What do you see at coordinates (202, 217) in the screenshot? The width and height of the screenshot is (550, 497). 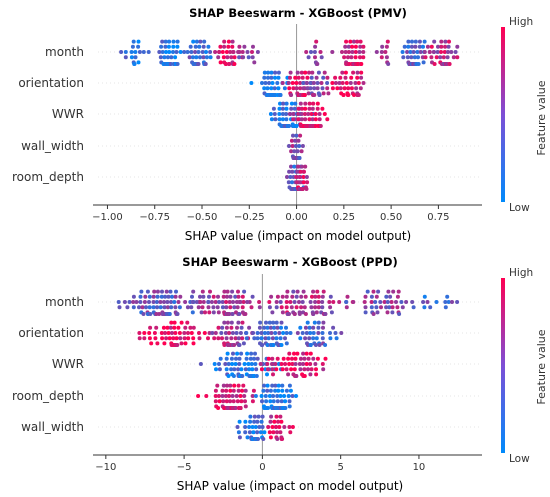 I see `x-tick-label: −0.50` at bounding box center [202, 217].